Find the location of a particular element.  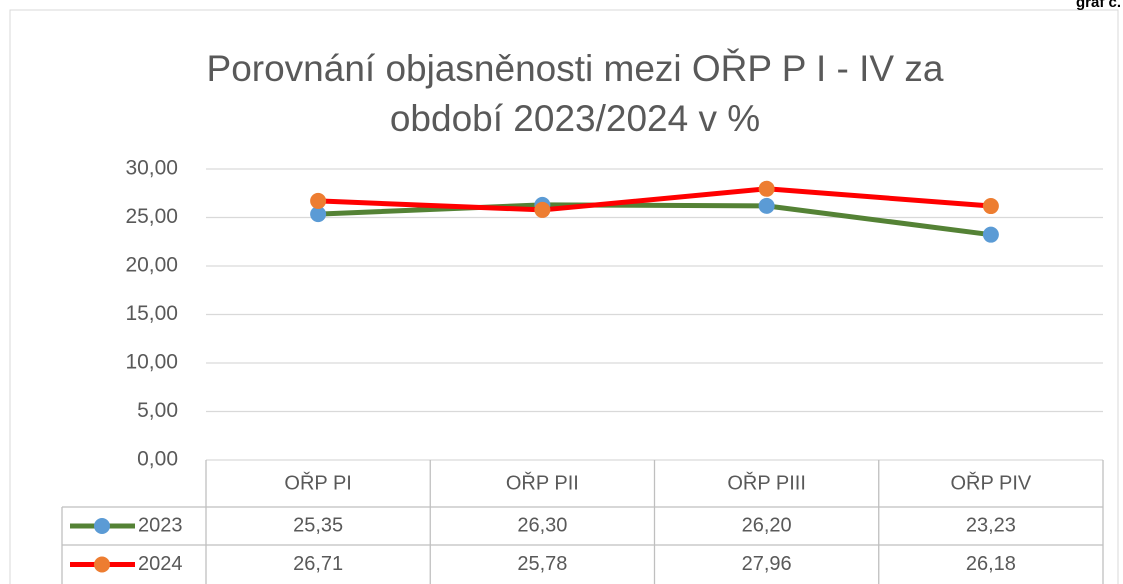

y-tick-label: 25,00 is located at coordinates (151, 216).